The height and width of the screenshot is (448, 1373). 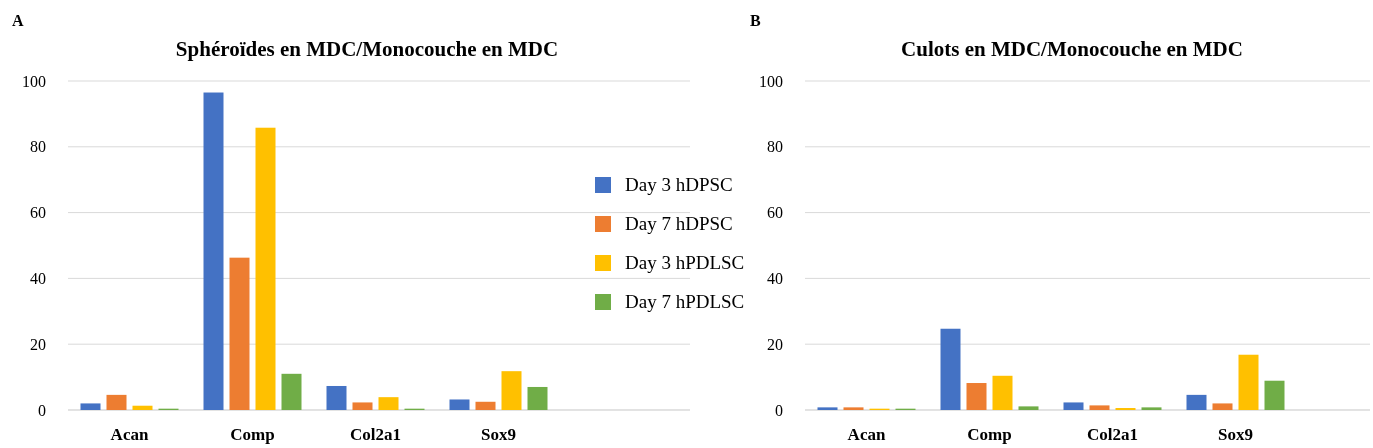 What do you see at coordinates (1072, 49) in the screenshot?
I see `chart-title: Culots en MDC/Monocouche en MDC` at bounding box center [1072, 49].